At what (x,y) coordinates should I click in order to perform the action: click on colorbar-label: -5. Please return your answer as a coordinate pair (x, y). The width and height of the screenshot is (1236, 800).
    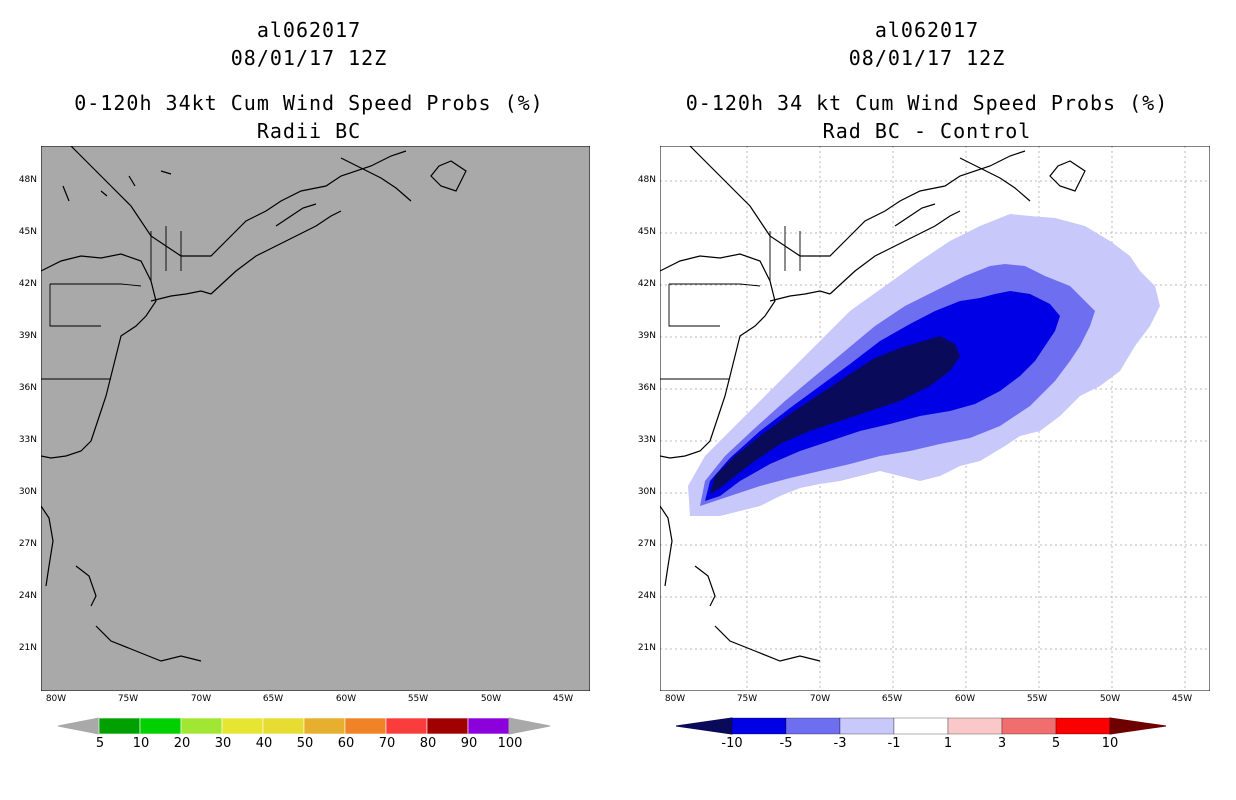
    Looking at the image, I should click on (786, 743).